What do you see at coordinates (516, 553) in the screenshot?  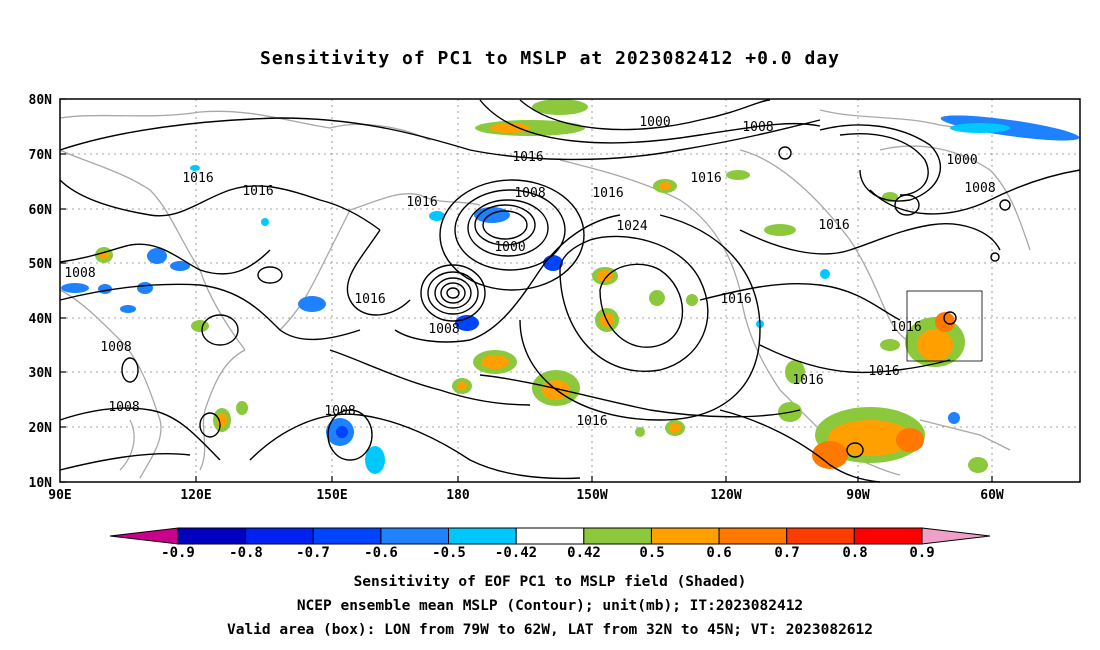 I see `colorbar-label: -0.42` at bounding box center [516, 553].